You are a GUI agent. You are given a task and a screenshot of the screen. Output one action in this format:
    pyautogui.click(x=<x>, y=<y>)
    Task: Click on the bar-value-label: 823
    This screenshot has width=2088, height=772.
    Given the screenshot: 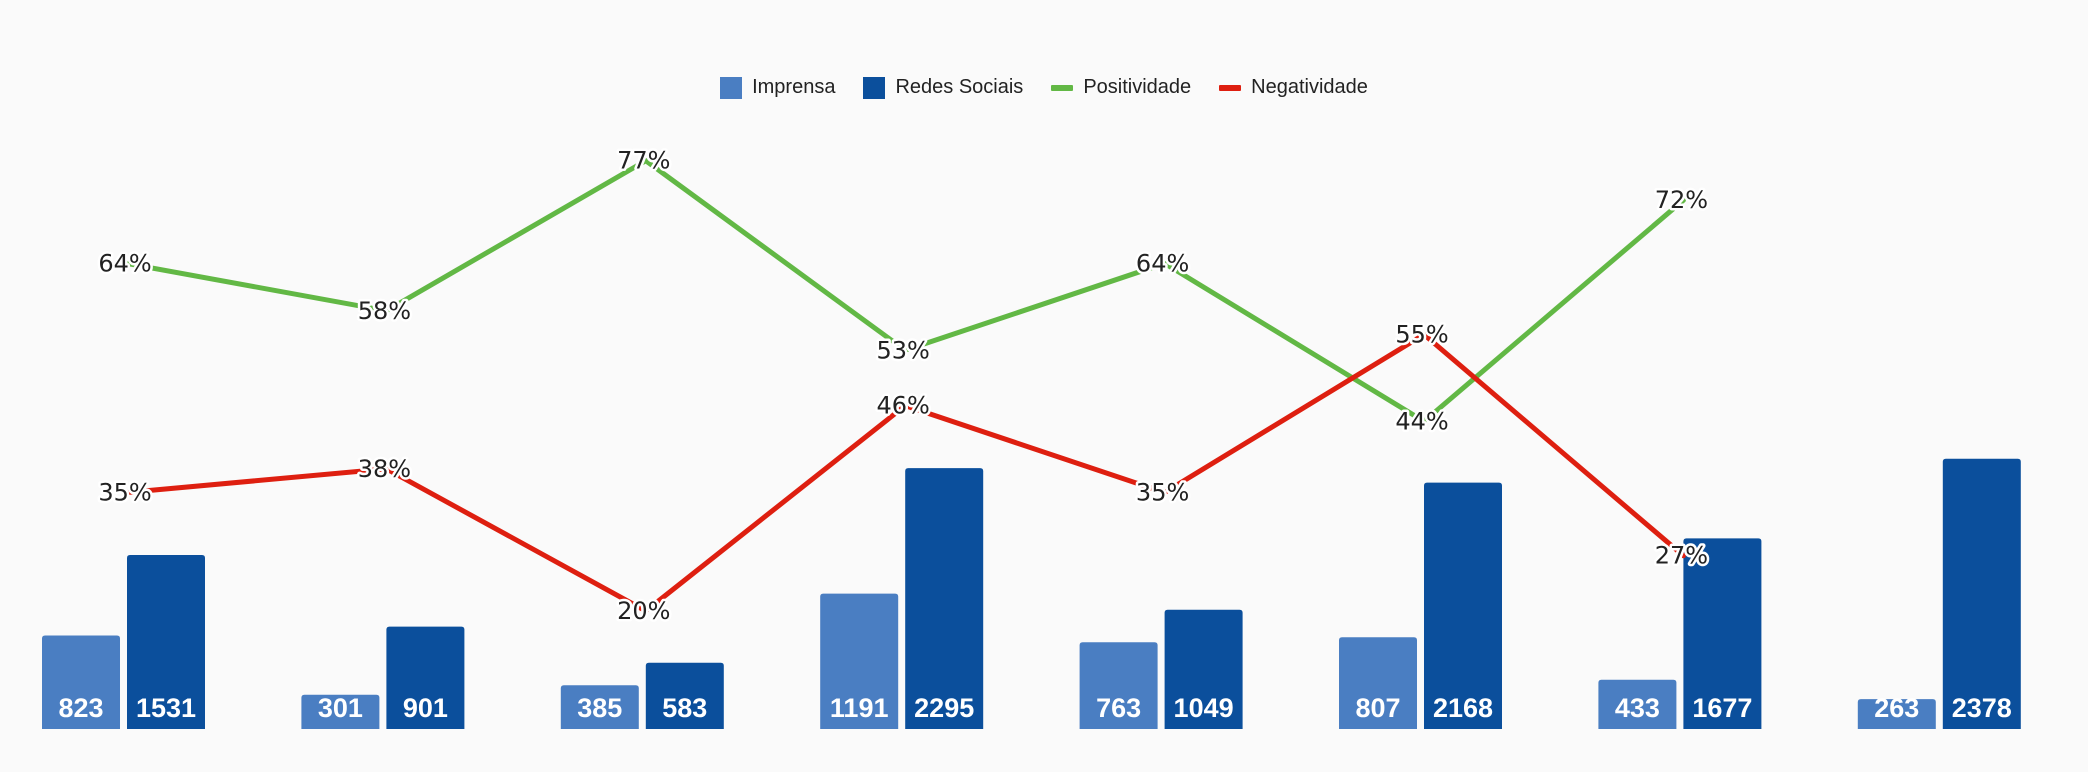 What is the action you would take?
    pyautogui.click(x=80, y=708)
    